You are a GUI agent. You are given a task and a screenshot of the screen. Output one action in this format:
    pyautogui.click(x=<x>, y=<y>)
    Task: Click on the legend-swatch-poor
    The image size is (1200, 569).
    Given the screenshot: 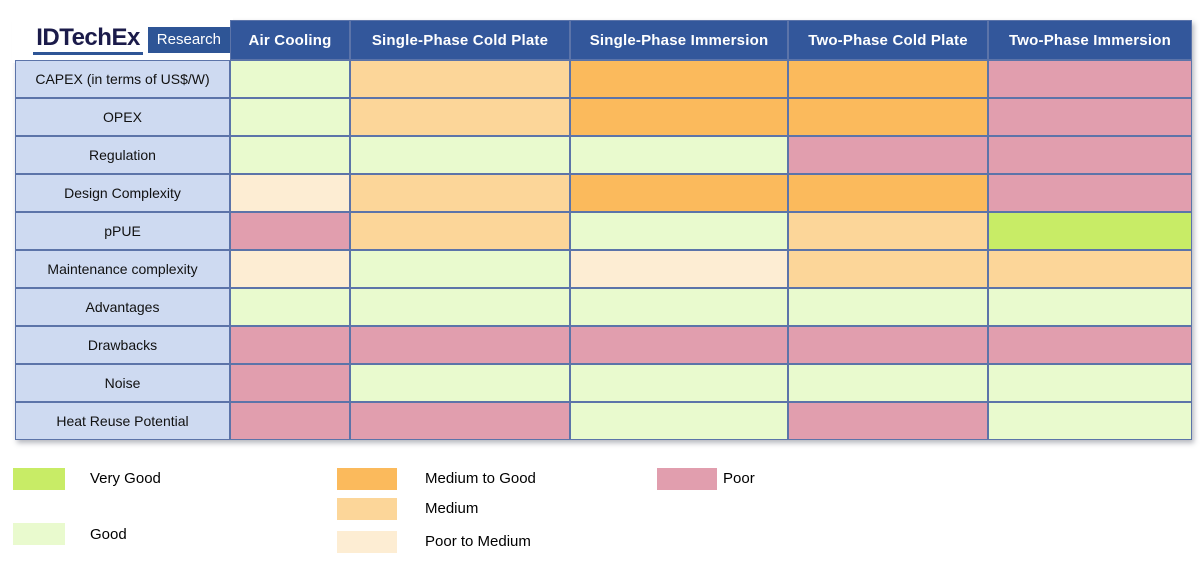 What is the action you would take?
    pyautogui.click(x=687, y=479)
    